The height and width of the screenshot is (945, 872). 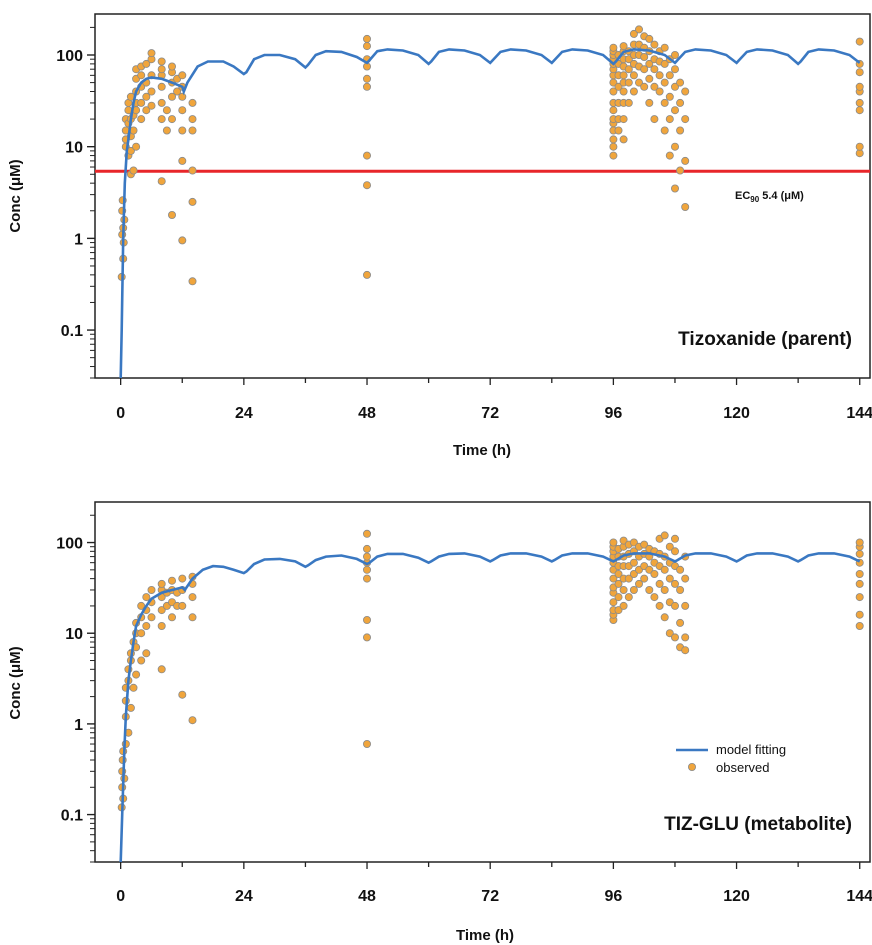 What do you see at coordinates (859, 413) in the screenshot?
I see `x-tick-label: 144` at bounding box center [859, 413].